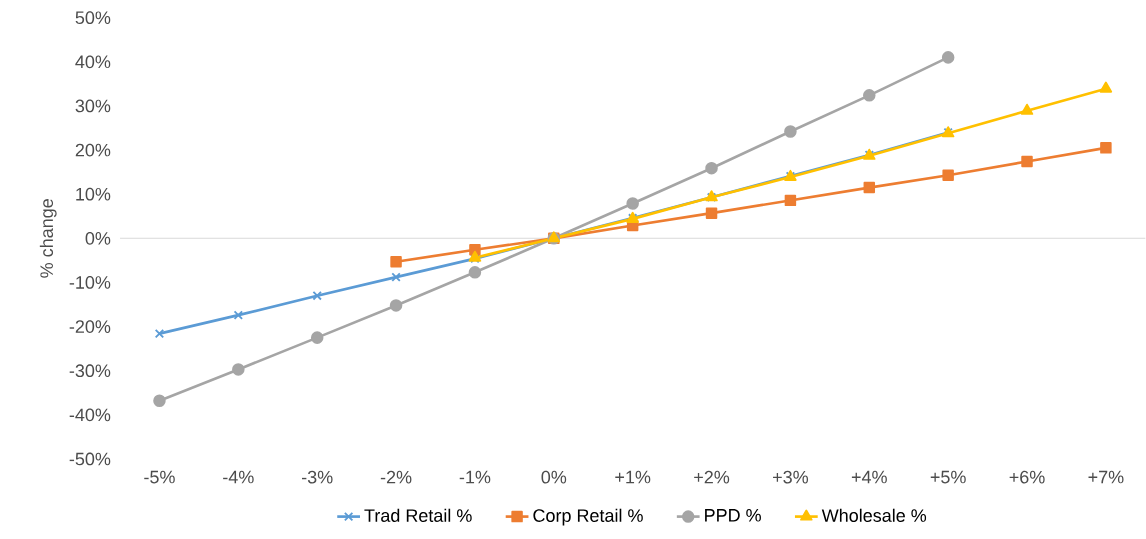 The image size is (1146, 539). What do you see at coordinates (317, 477) in the screenshot?
I see `x-tick-label: -3%` at bounding box center [317, 477].